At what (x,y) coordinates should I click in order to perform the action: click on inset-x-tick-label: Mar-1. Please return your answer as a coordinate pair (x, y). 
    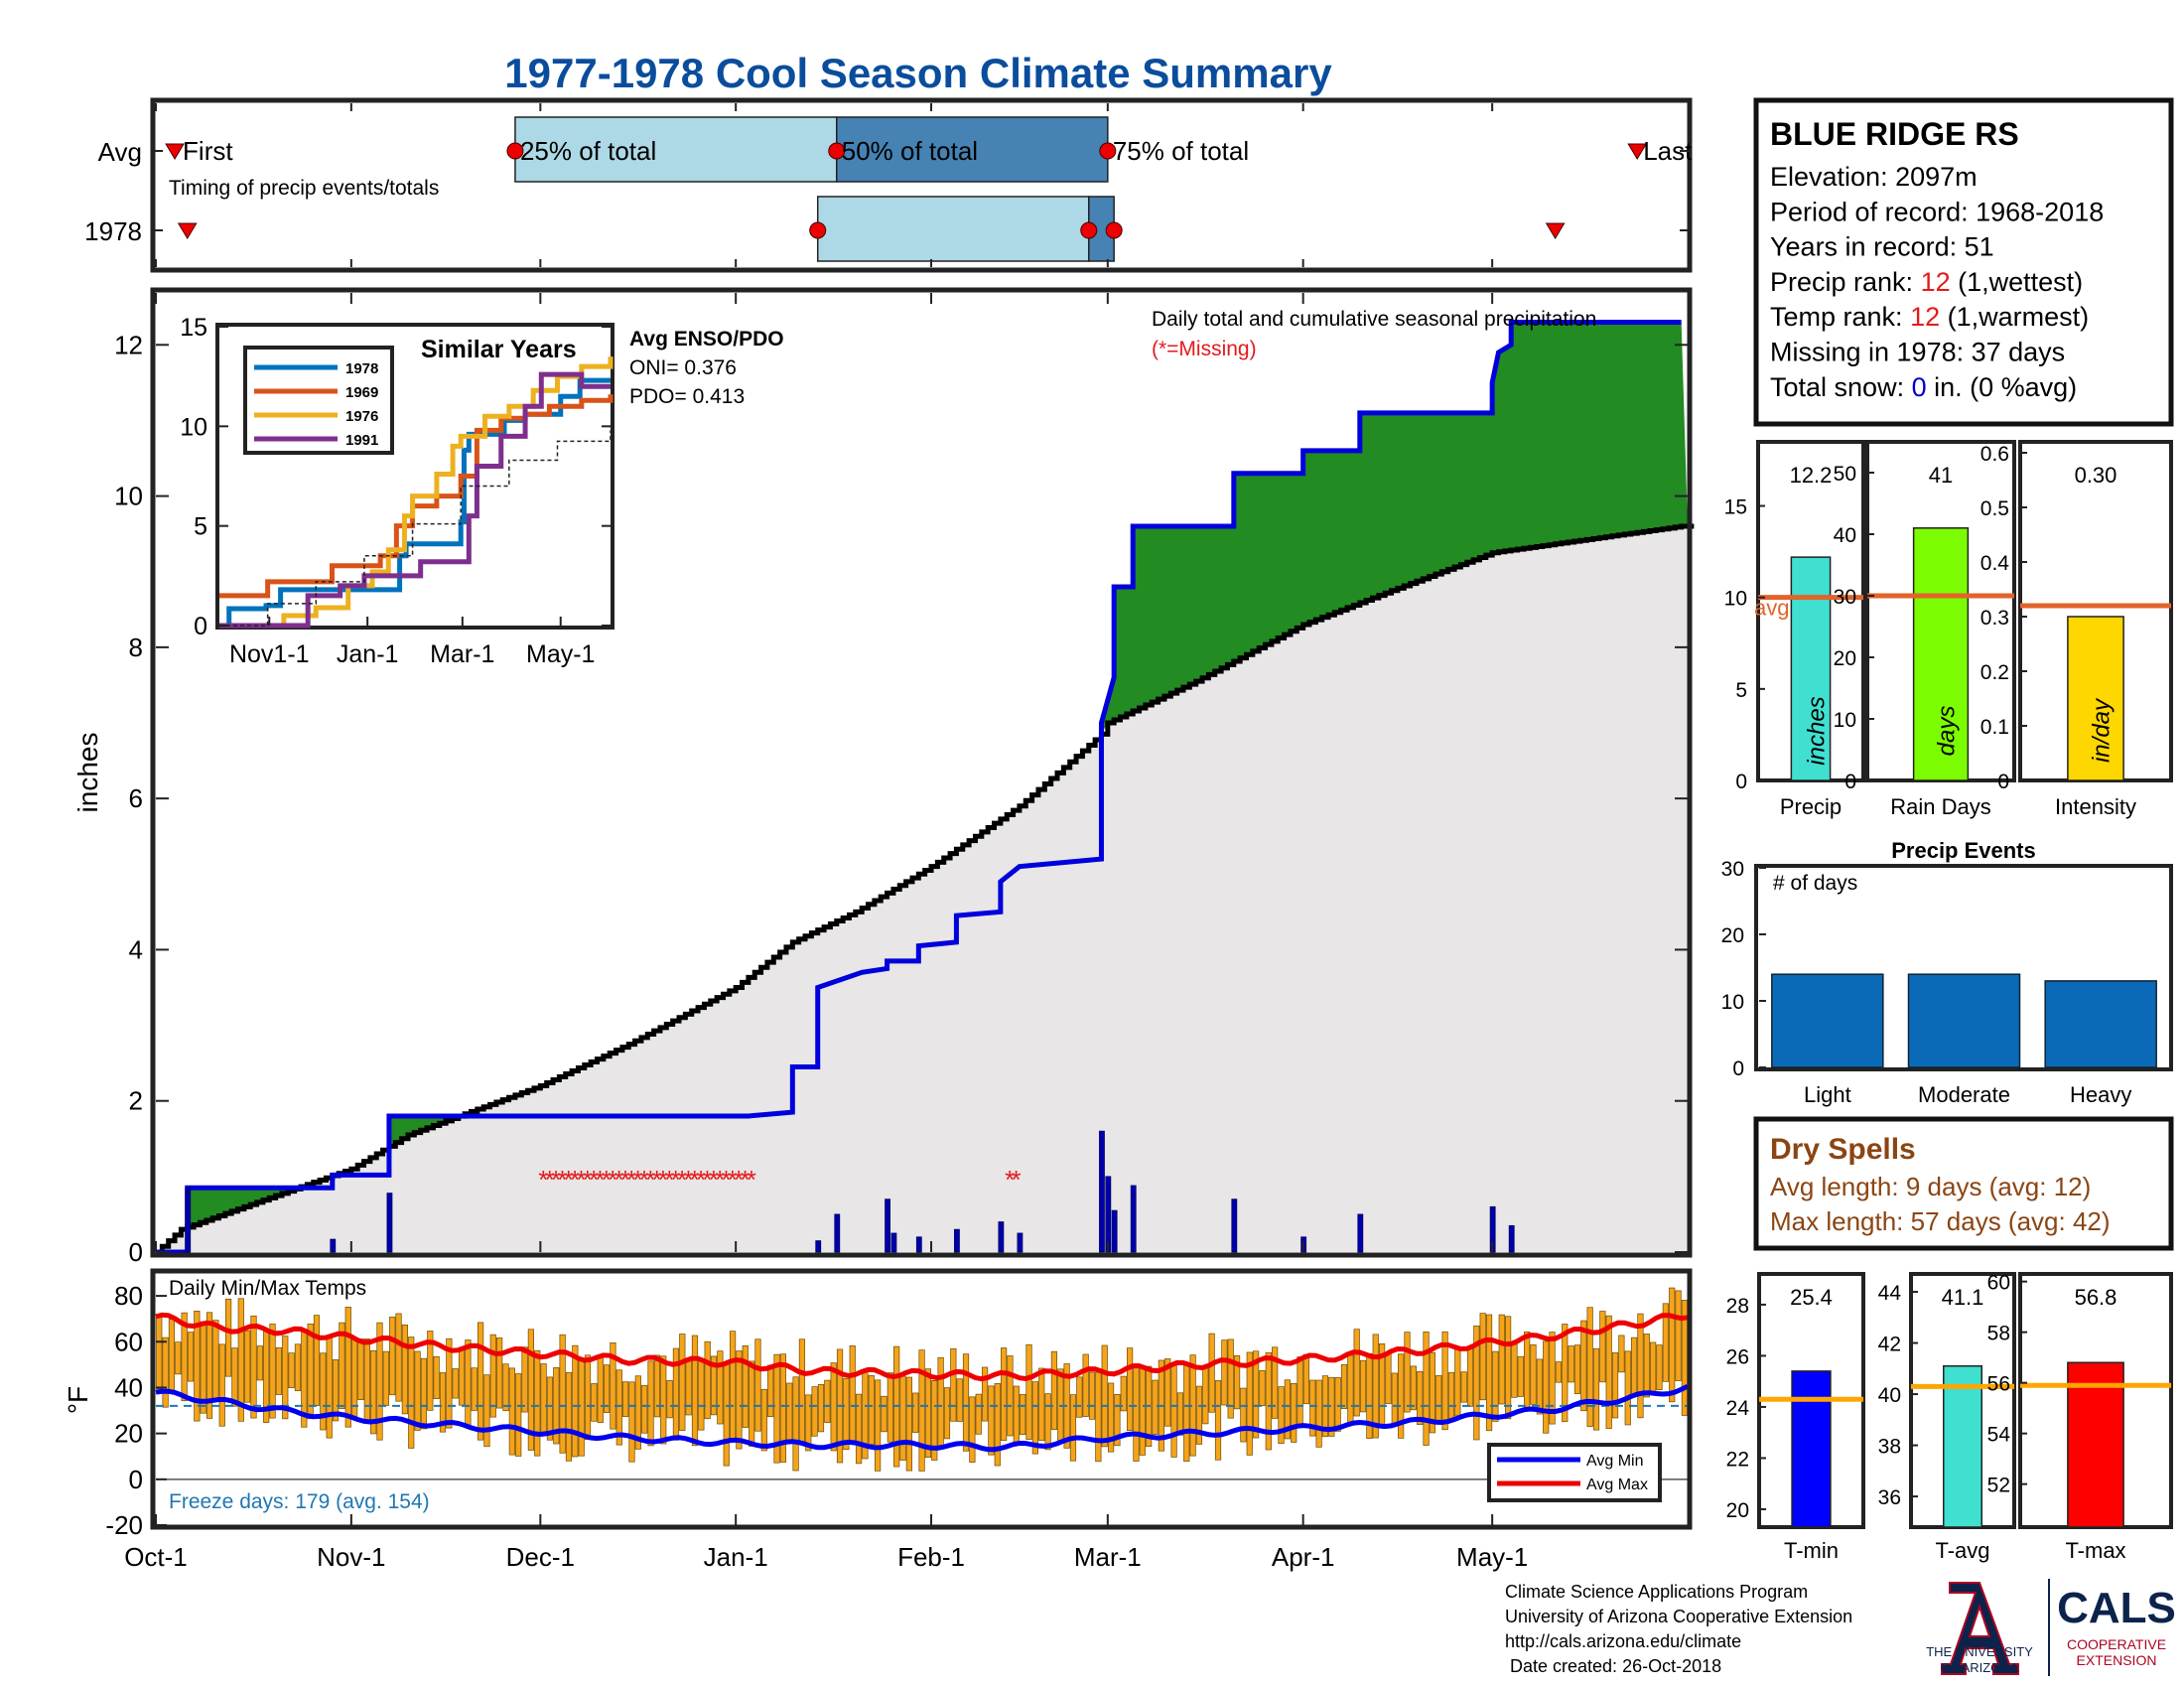
    Looking at the image, I should click on (462, 654).